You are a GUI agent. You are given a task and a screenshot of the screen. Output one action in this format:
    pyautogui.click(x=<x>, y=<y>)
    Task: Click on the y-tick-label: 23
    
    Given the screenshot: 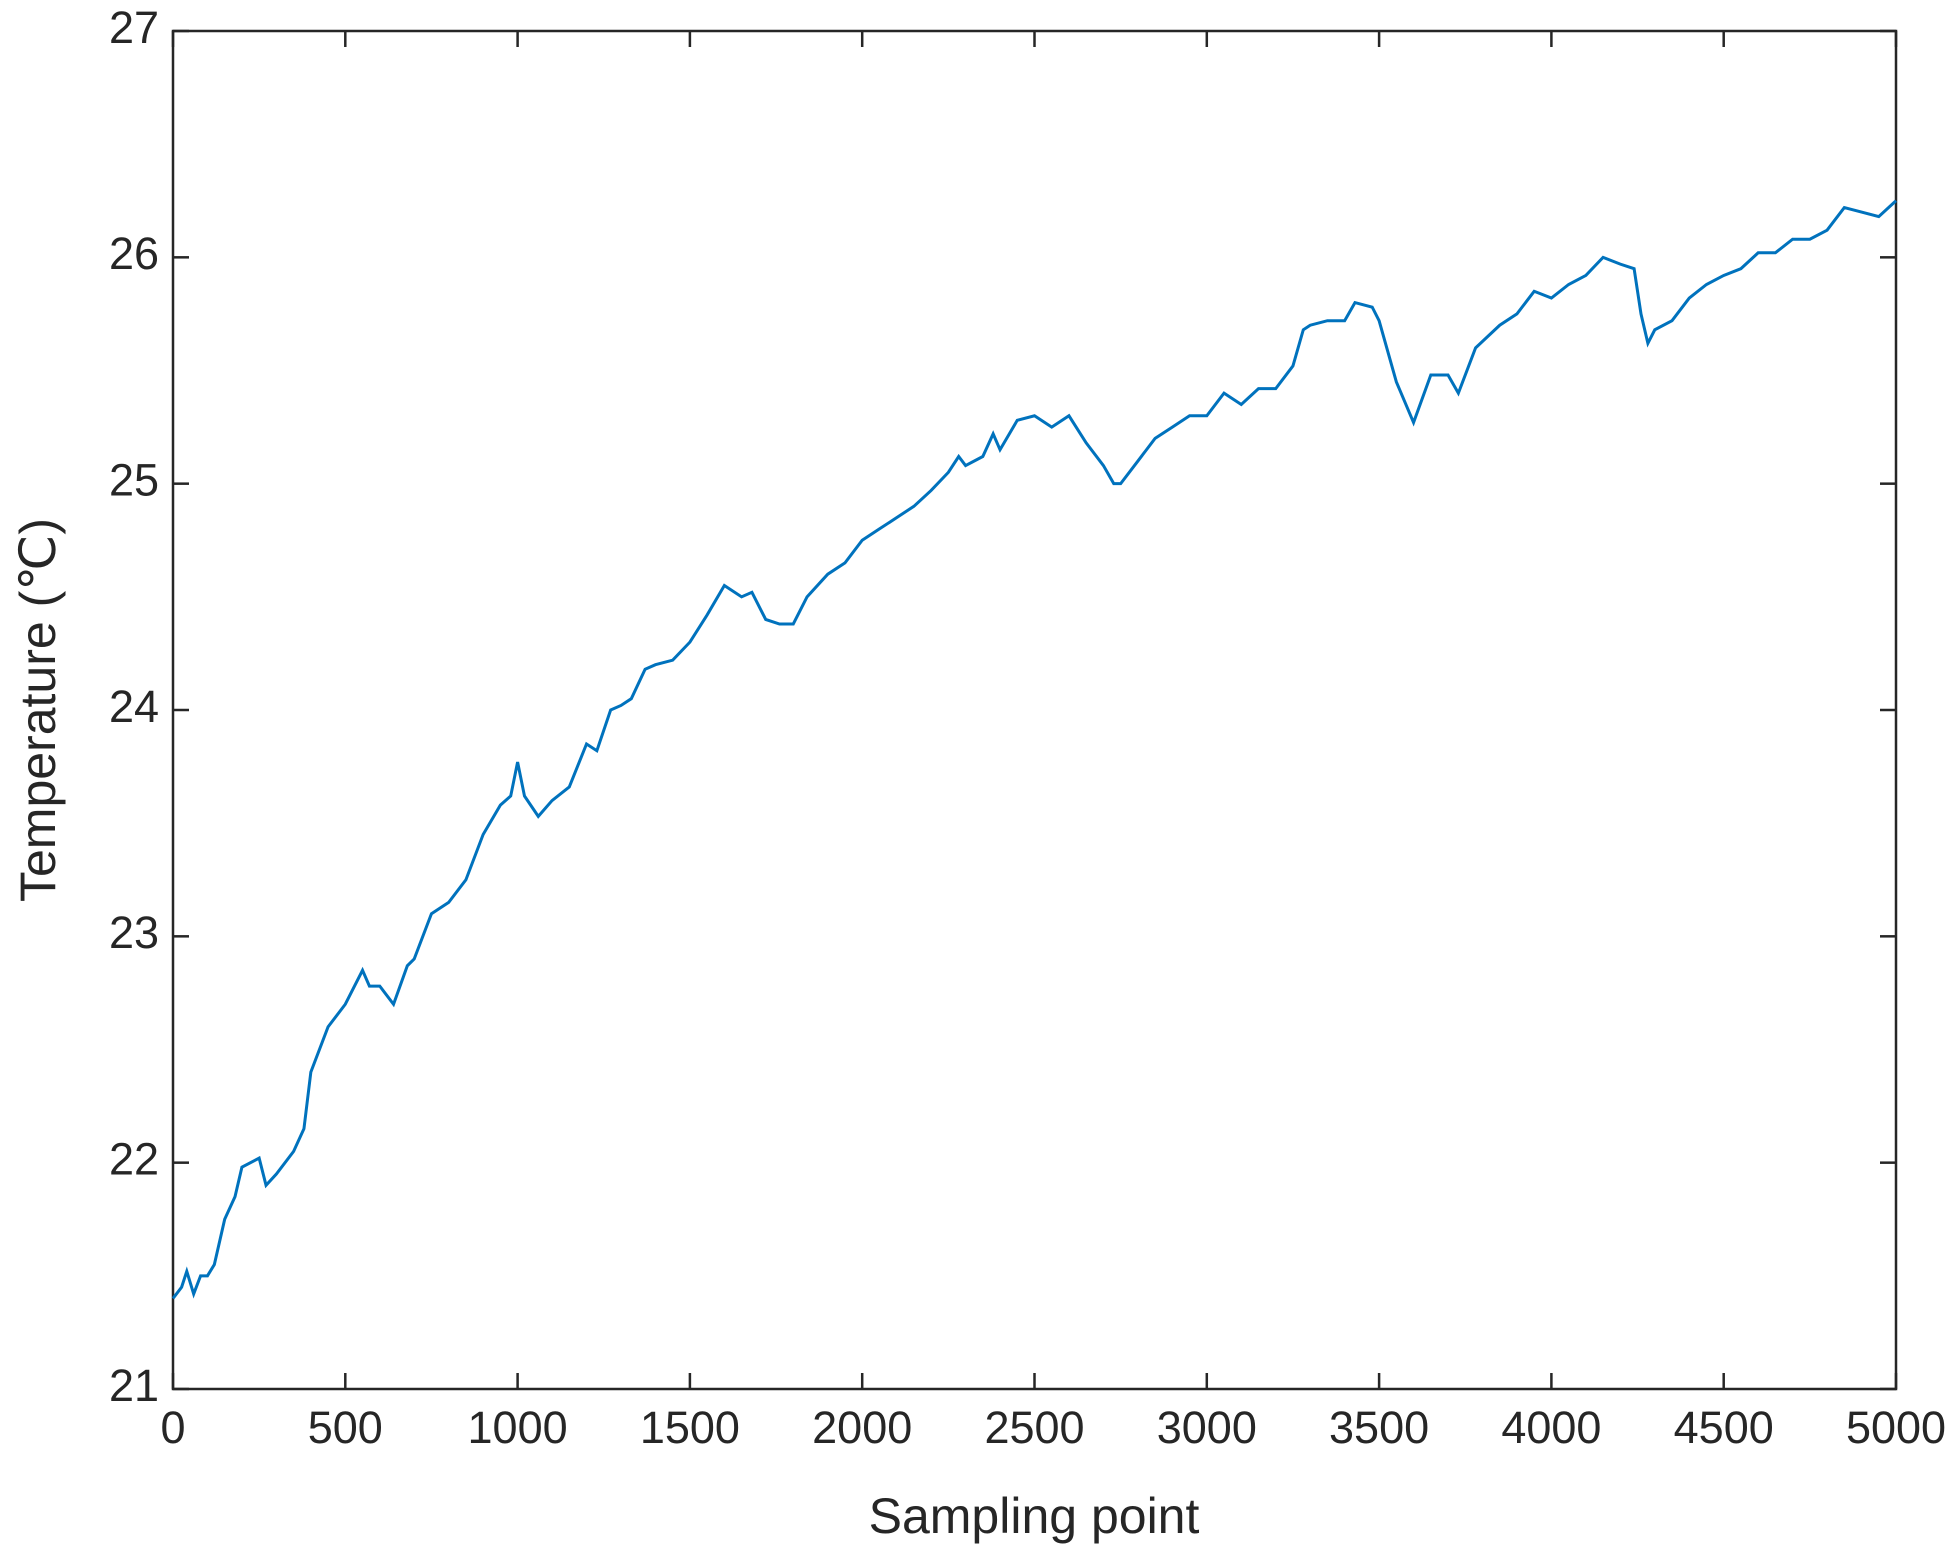 What is the action you would take?
    pyautogui.click(x=134, y=932)
    